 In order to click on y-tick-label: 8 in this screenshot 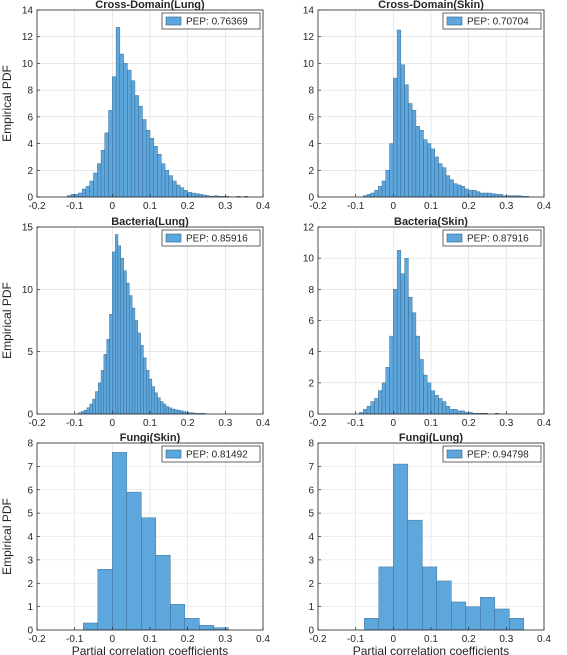, I will do `click(311, 444)`.